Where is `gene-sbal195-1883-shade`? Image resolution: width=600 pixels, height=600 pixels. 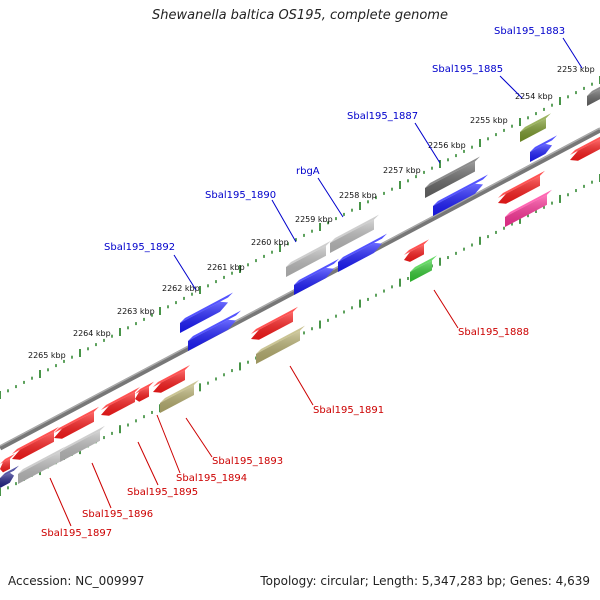
gene-sbal195-1883-shade is located at coordinates (593, 97).